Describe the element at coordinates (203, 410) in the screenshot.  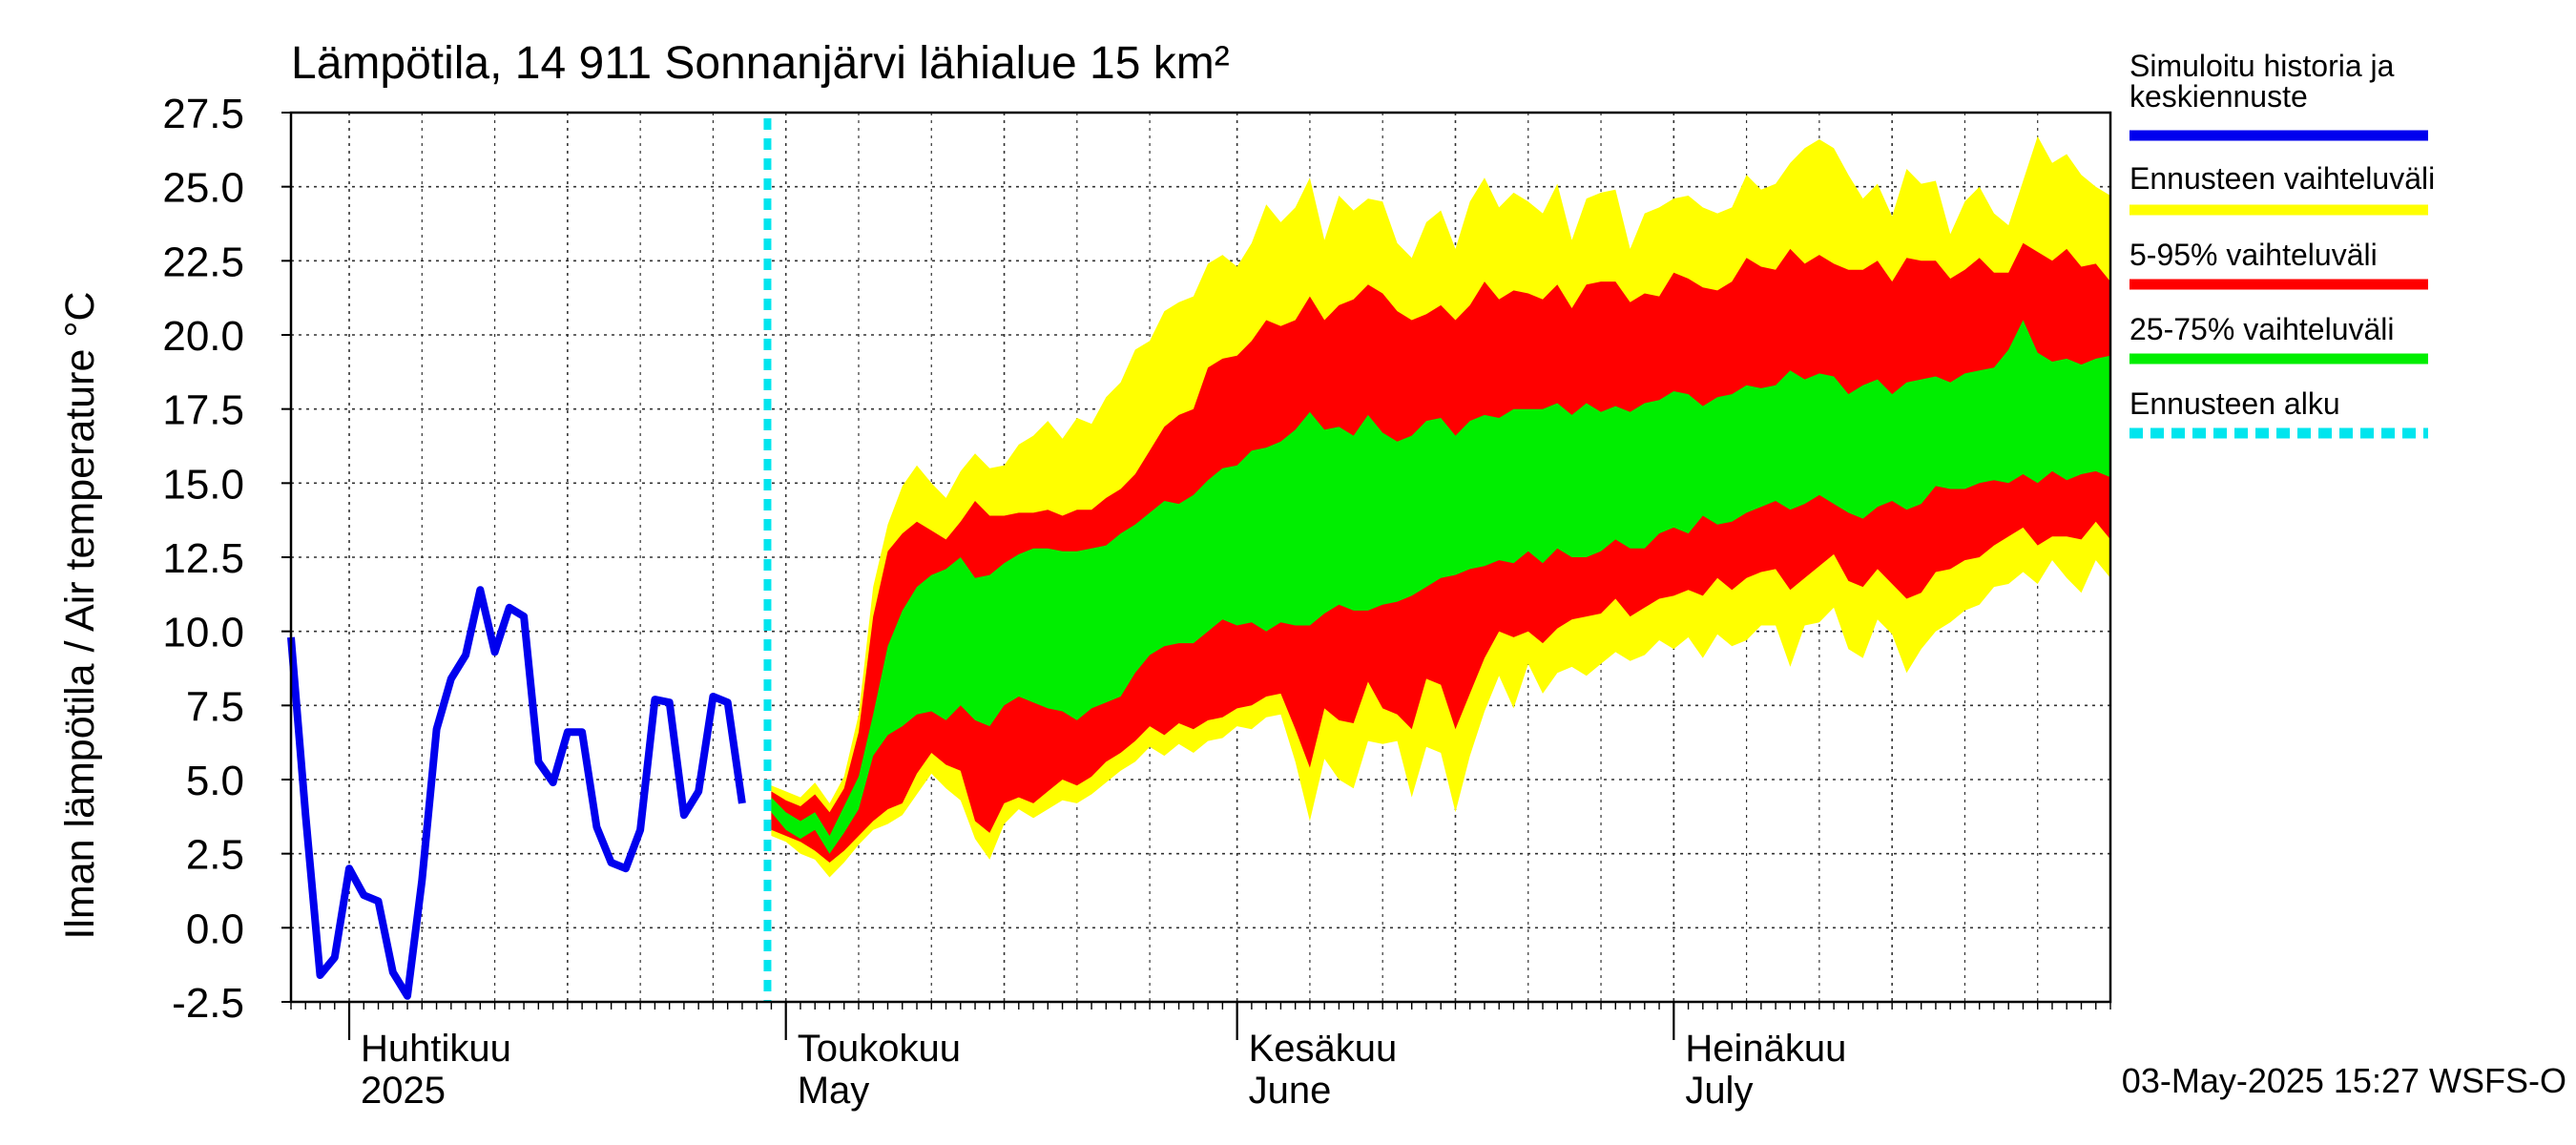
I see `y-tick-label: 17.5` at that location.